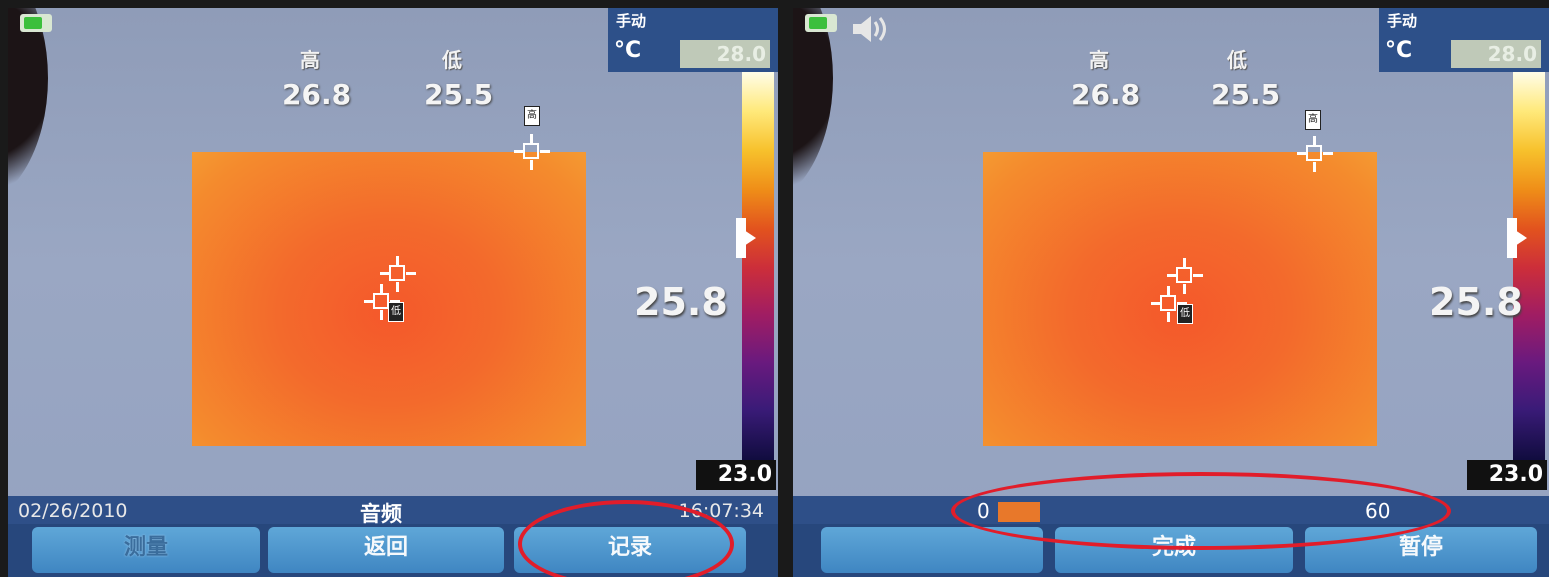  Describe the element at coordinates (381, 514) in the screenshot. I see `audio-label: 音频` at that location.